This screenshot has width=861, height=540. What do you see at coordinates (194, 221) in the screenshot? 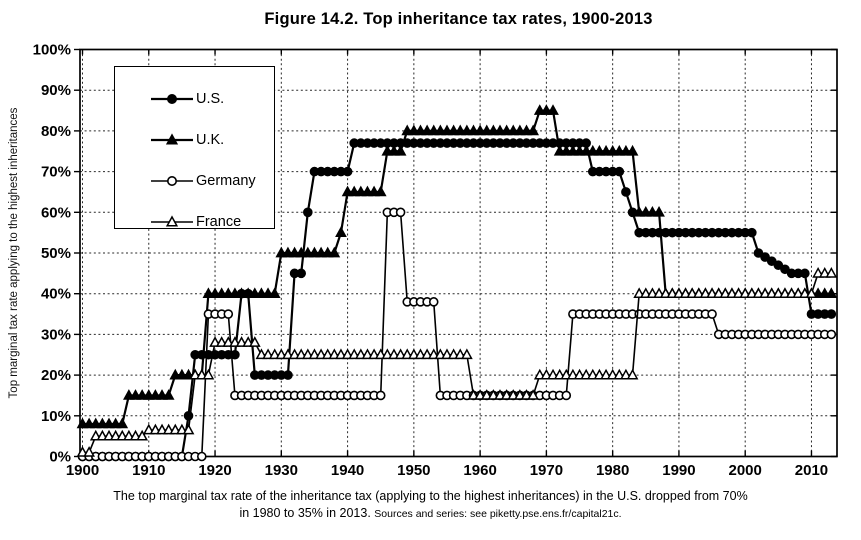
I see `legend-item-france: France` at bounding box center [194, 221].